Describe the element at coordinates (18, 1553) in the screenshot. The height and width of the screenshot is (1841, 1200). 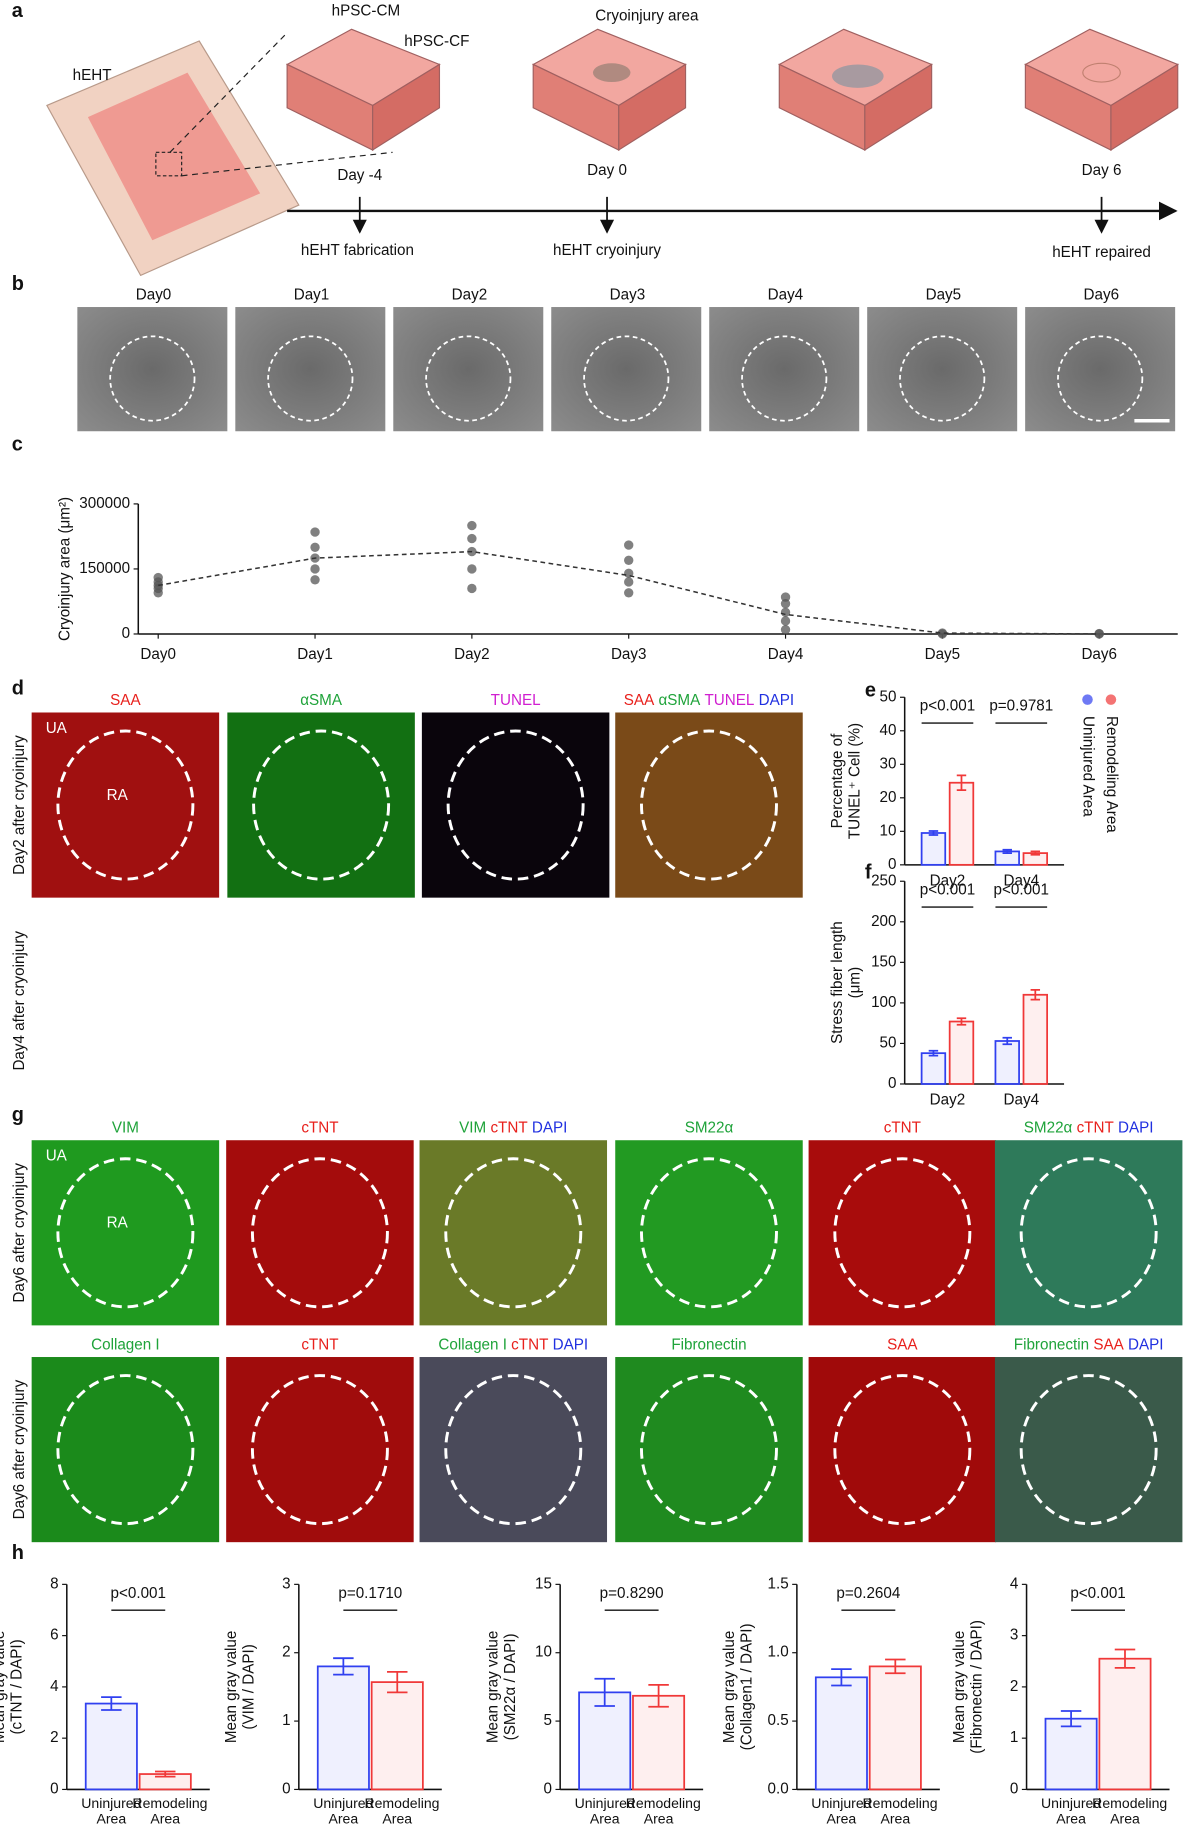
I see `panel-label: h` at that location.